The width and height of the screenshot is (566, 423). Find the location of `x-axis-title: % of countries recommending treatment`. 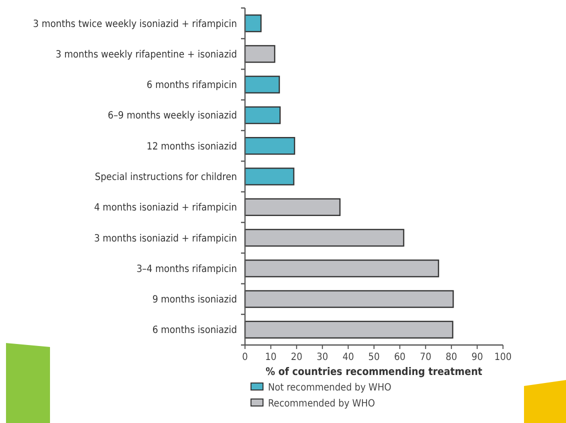

x-axis-title: % of countries recommending treatment is located at coordinates (374, 372).